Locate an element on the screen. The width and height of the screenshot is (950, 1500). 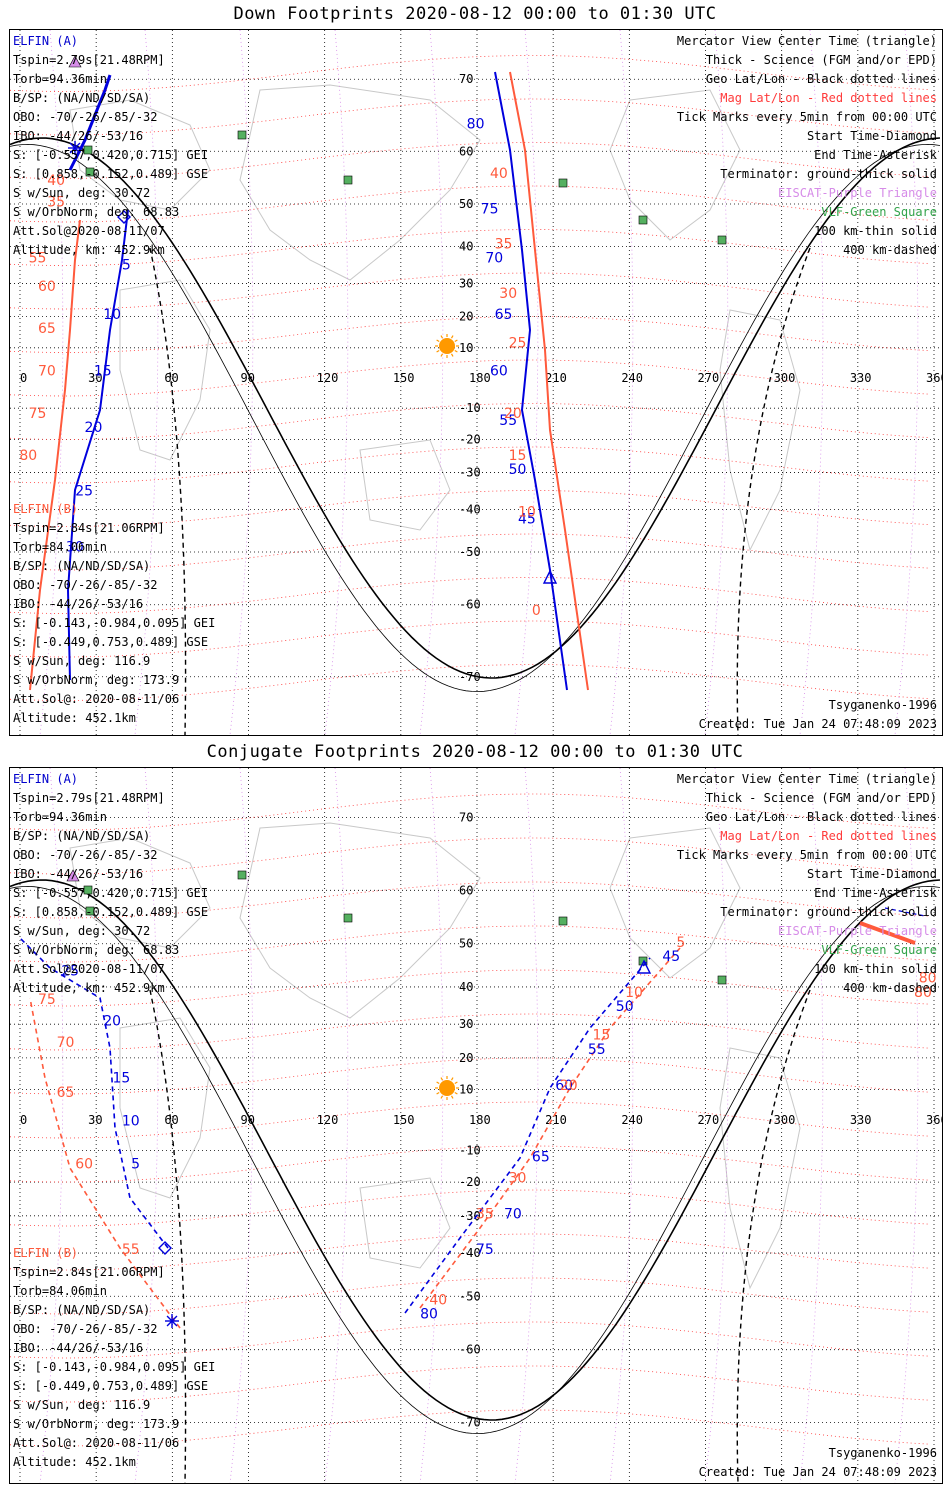
elfin-a-line-2: B/SP: (NA/ND/SD/SA) is located at coordinates (82, 98).